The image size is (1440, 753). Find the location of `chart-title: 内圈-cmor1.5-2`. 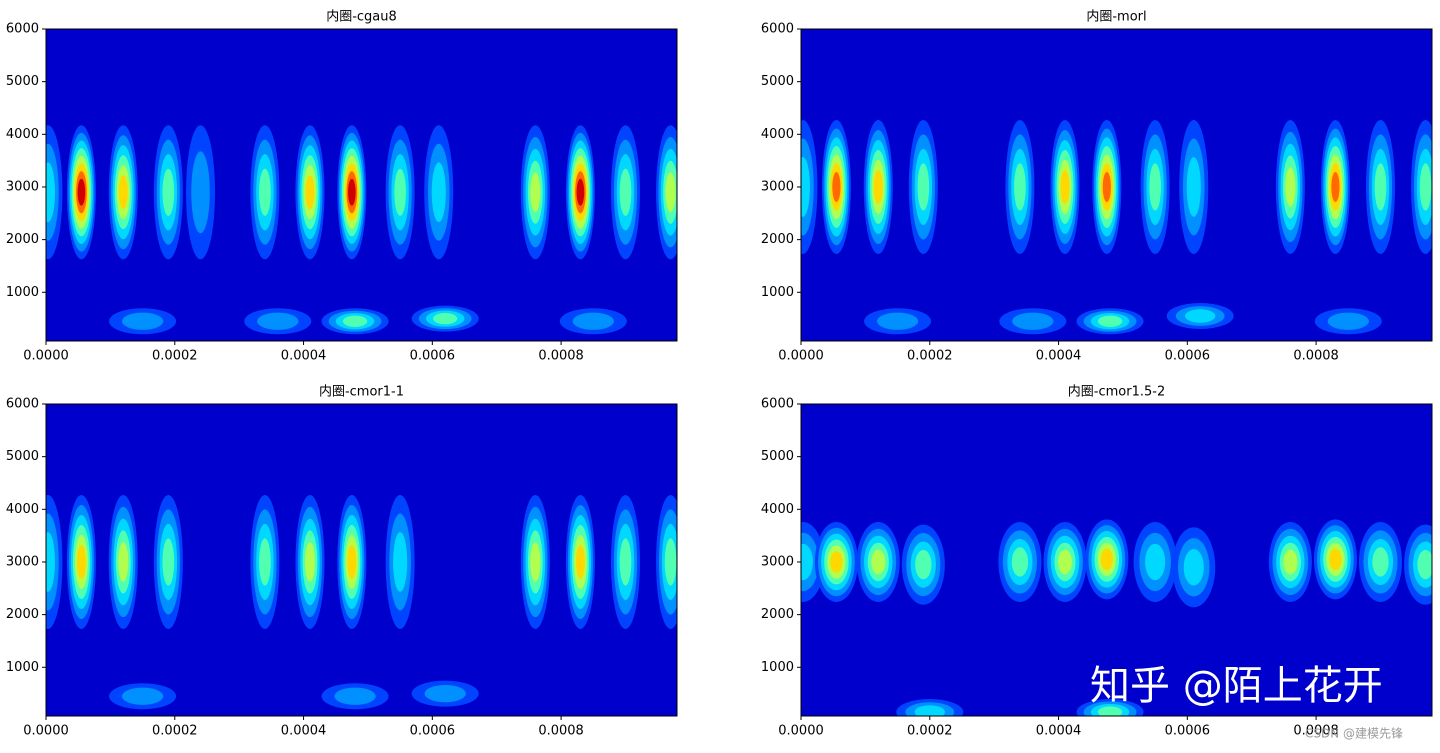

chart-title: 内圈-cmor1.5-2 is located at coordinates (1116, 392).